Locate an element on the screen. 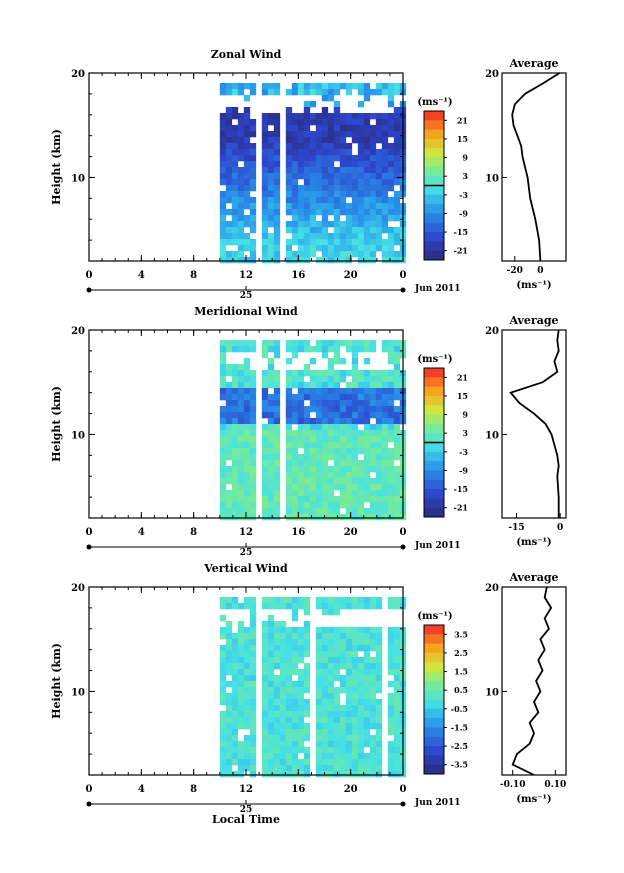 This screenshot has height=873, width=624. side-y-tick-label: 20 is located at coordinates (492, 588).